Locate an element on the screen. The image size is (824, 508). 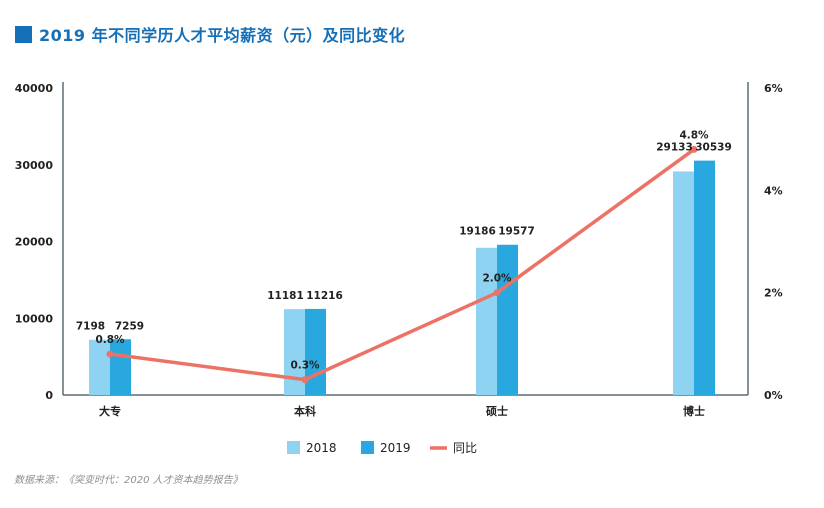
yoy-value-label: 0.3% is located at coordinates (305, 366).